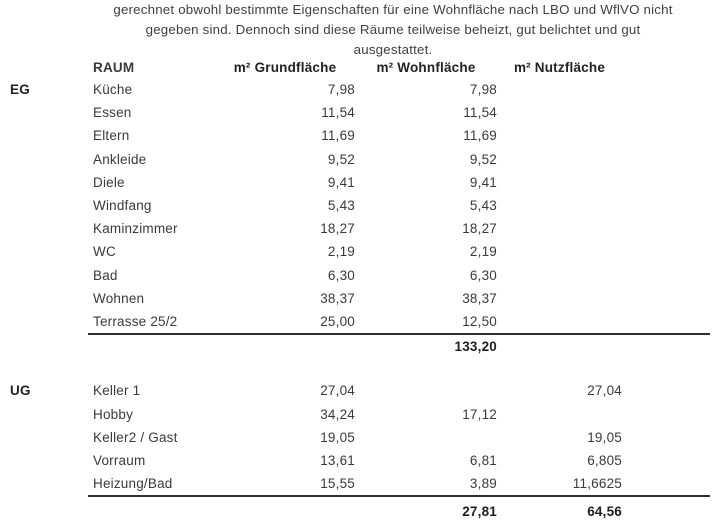 This screenshot has height=530, width=720. Describe the element at coordinates (483, 159) in the screenshot. I see `cell-wohnflaeche: 9,52` at that location.